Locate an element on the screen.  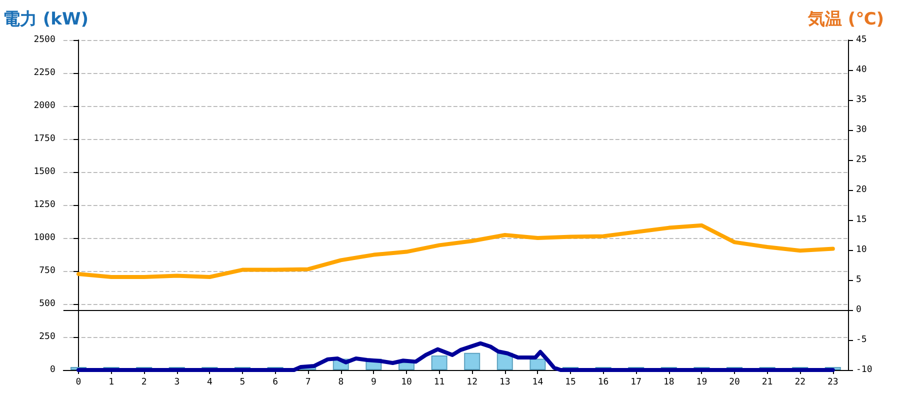
x-tick-label: 5 is located at coordinates (243, 383).